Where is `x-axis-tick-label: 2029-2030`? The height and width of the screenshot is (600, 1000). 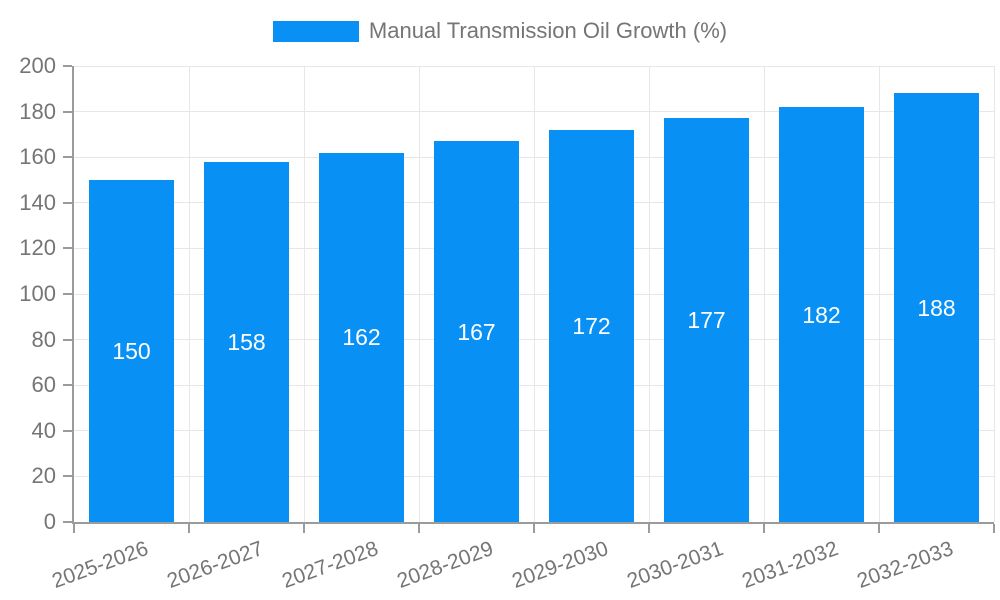 x-axis-tick-label: 2029-2030 is located at coordinates (560, 565).